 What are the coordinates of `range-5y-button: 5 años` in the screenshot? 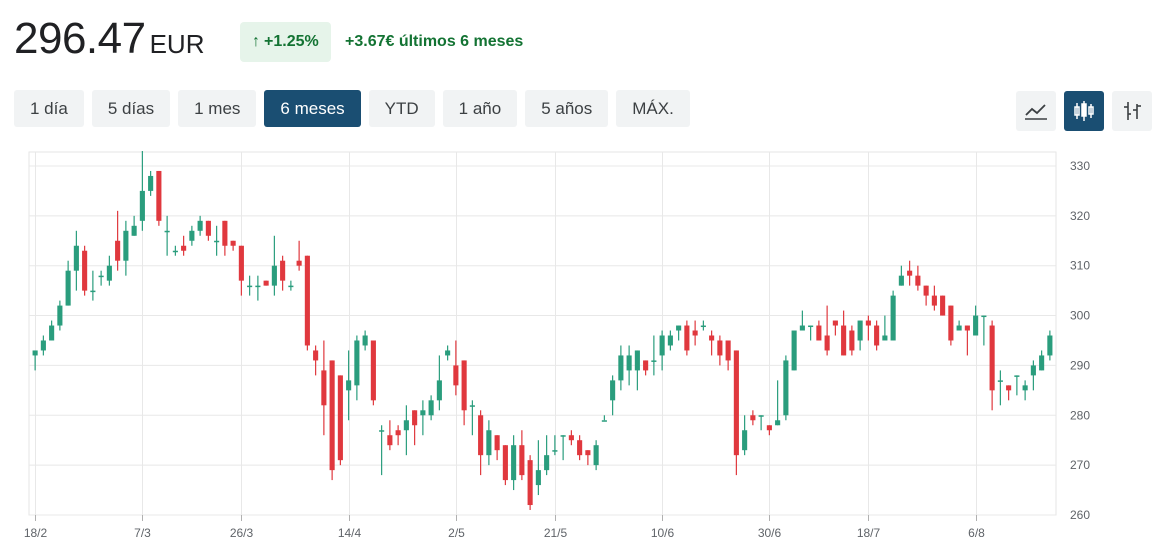 It's located at (567, 108).